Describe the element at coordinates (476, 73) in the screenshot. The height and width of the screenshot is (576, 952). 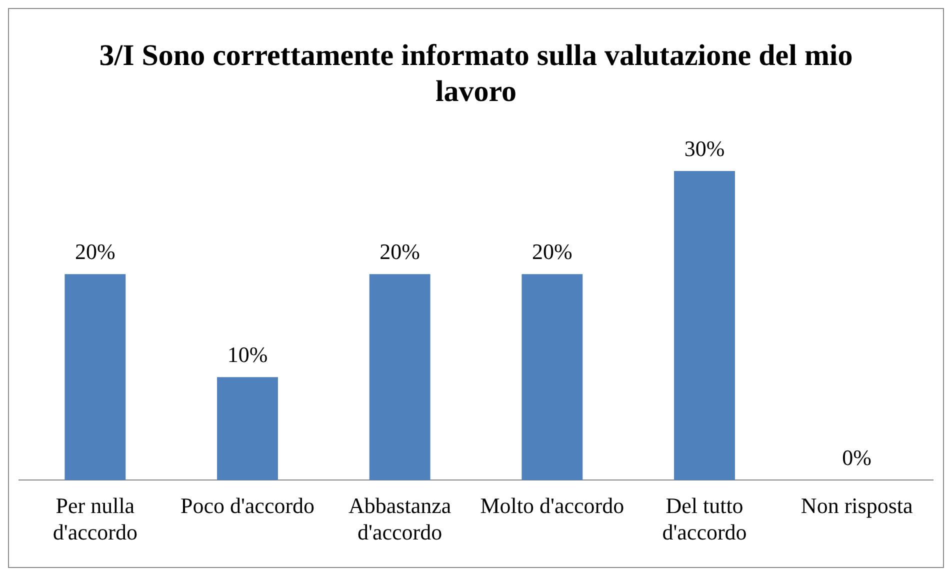
I see `chart-title: 3/I Sono correttamente informato sulla valutazione del mio lavoro` at that location.